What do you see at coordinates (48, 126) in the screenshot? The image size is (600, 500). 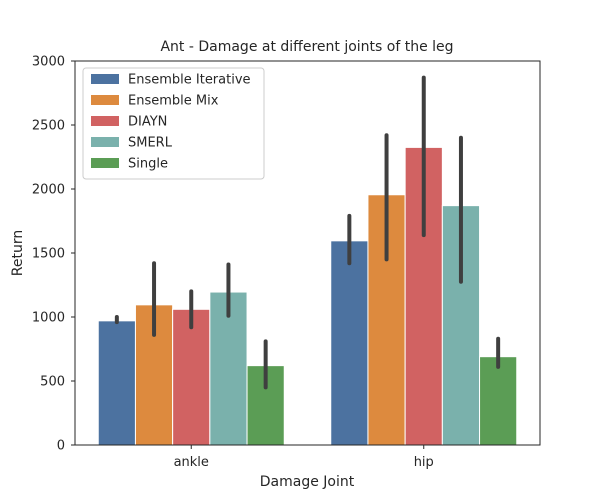 I see `y-tick-label: 2500` at bounding box center [48, 126].